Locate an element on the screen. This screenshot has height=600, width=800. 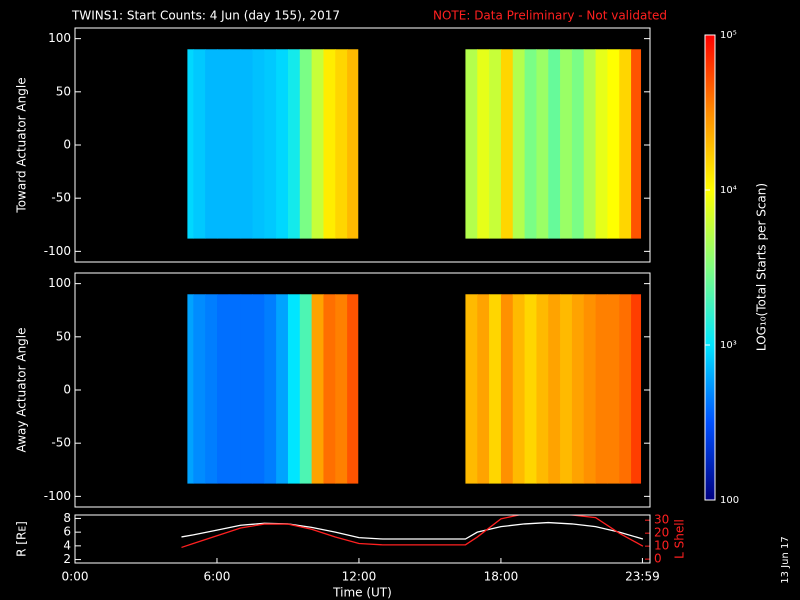
y-tick-label: 4 is located at coordinates (67, 545).